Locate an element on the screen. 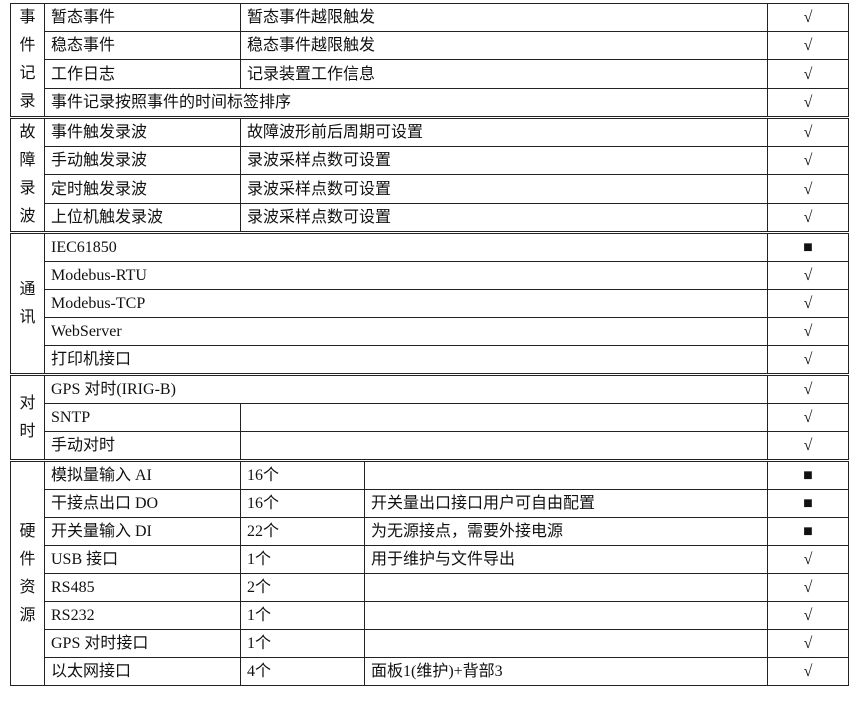  feature-count: 16个 is located at coordinates (302, 474).